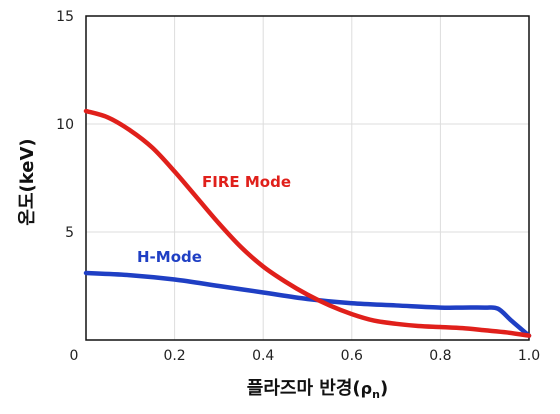 This screenshot has width=560, height=414. What do you see at coordinates (65, 125) in the screenshot?
I see `y-tick-label: 10` at bounding box center [65, 125].